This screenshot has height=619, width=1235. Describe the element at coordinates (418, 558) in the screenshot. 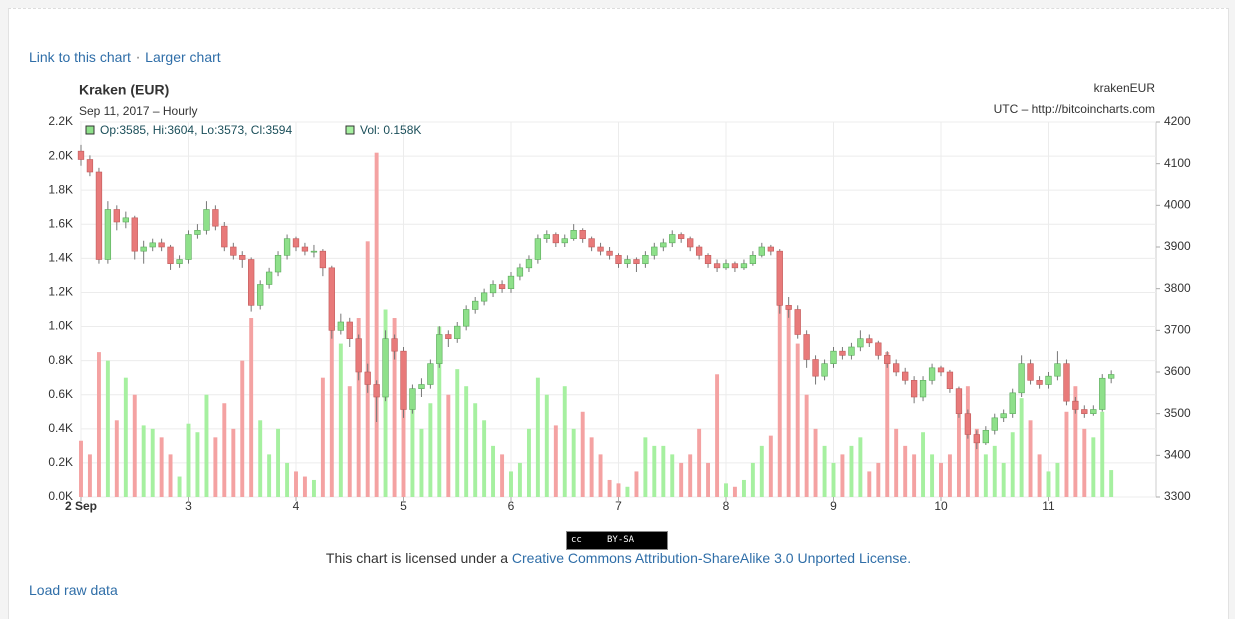

I see `license-prefix: This chart is licensed under a` at that location.